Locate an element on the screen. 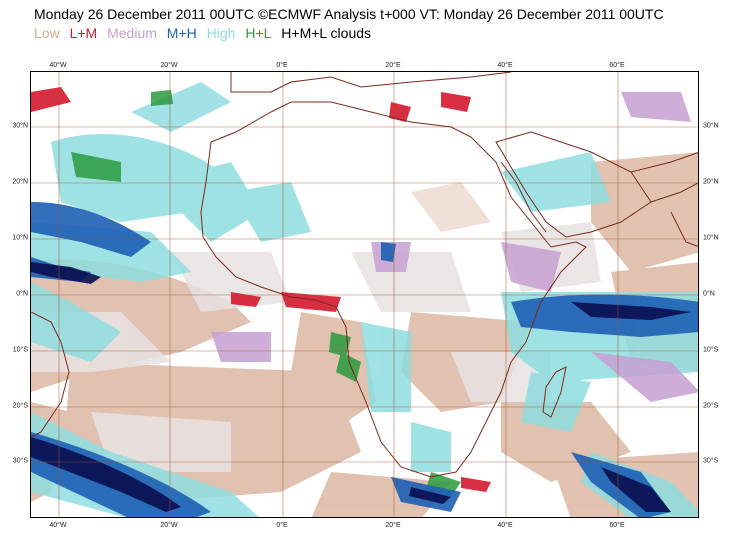  legend-low: Low is located at coordinates (47, 33).